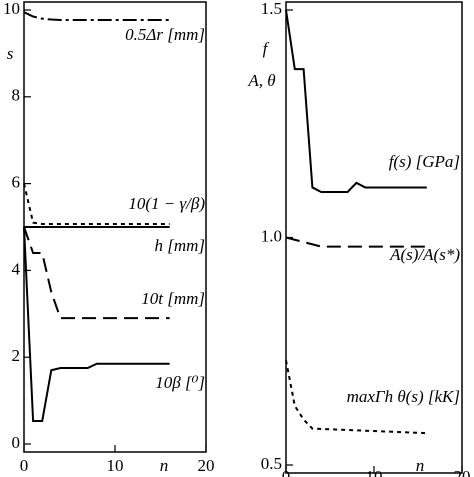 This screenshot has width=474, height=477. Describe the element at coordinates (271, 235) in the screenshot. I see `y-tick-label: 1.0` at that location.